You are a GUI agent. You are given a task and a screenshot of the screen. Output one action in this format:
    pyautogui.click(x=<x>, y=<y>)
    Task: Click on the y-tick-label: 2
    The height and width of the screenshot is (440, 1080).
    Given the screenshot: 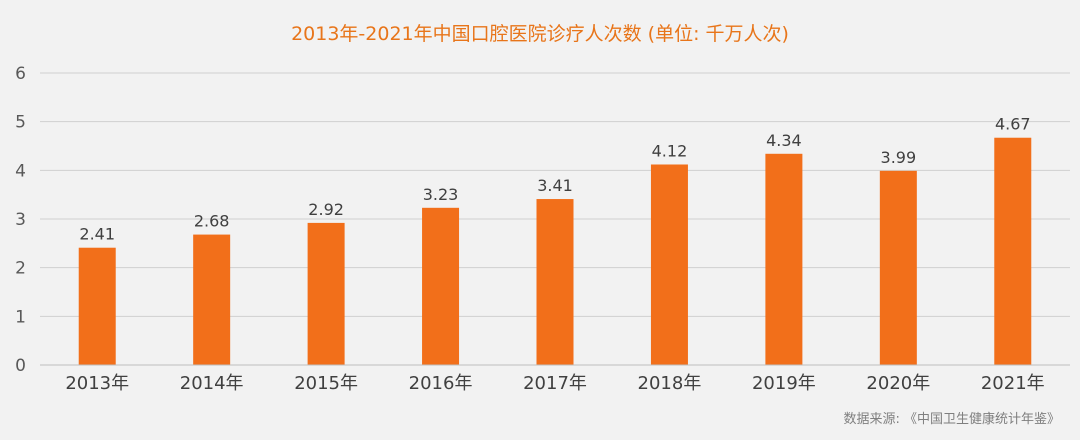 What is the action you would take?
    pyautogui.click(x=20, y=269)
    